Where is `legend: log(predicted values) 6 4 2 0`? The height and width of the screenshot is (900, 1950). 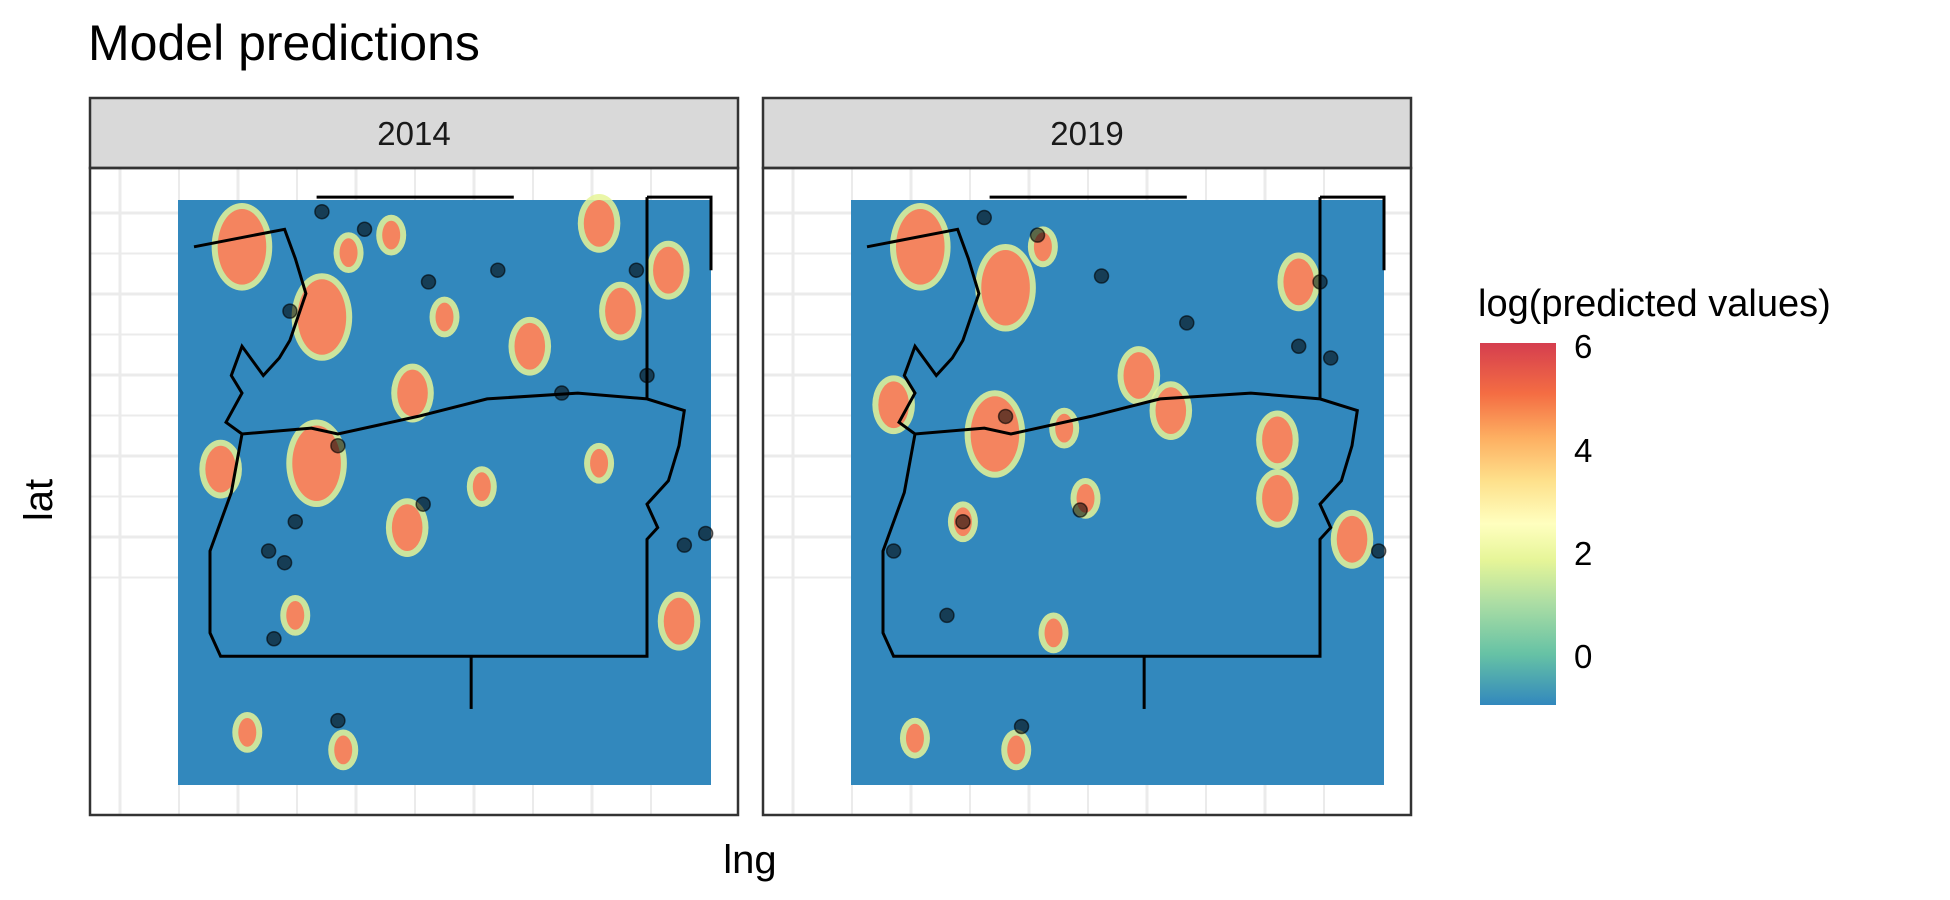 legend: log(predicted values) 6 4 2 0 is located at coordinates (1654, 494).